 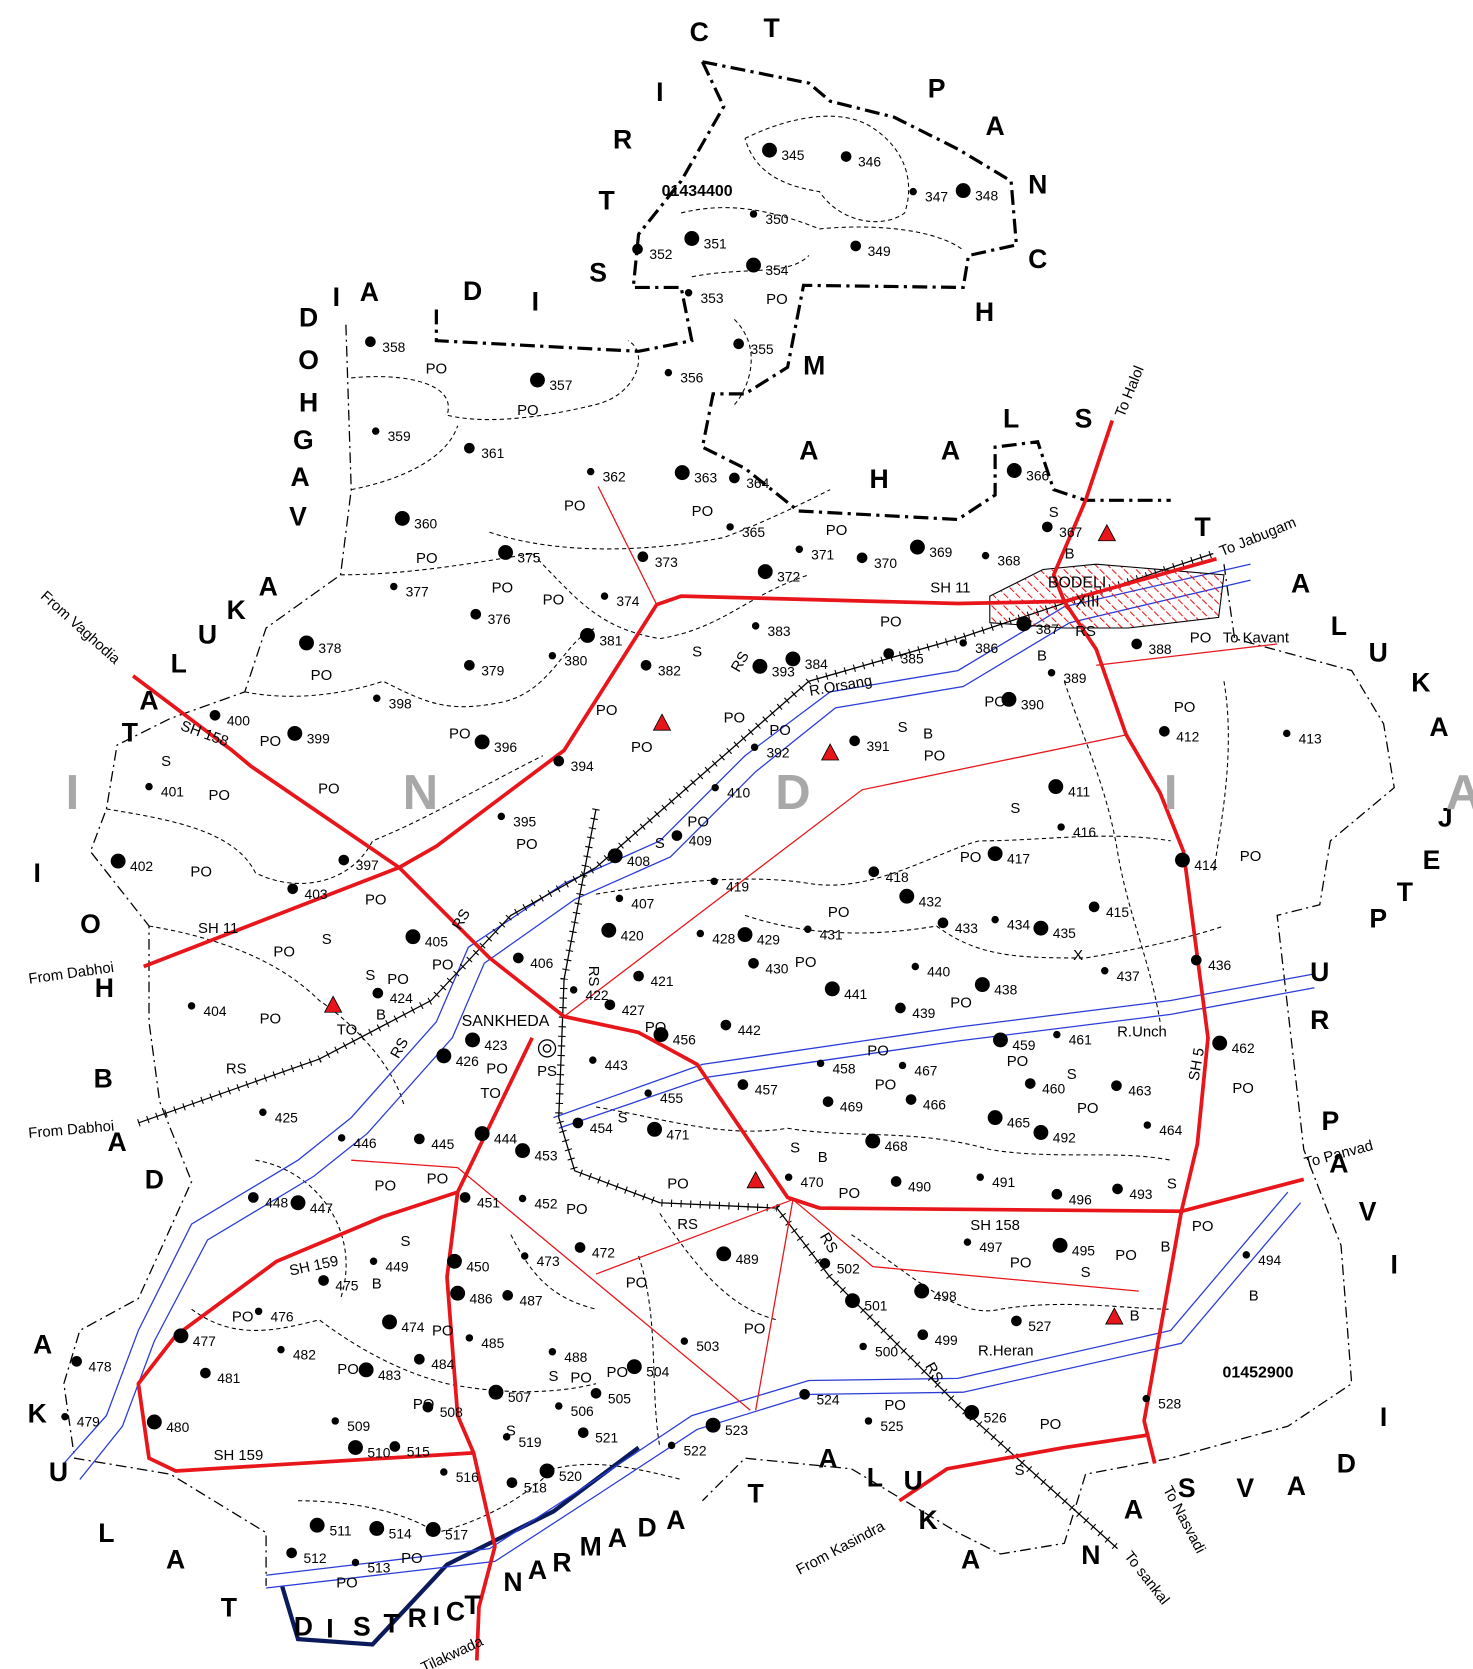 What do you see at coordinates (855, 994) in the screenshot?
I see `village-number: 441` at bounding box center [855, 994].